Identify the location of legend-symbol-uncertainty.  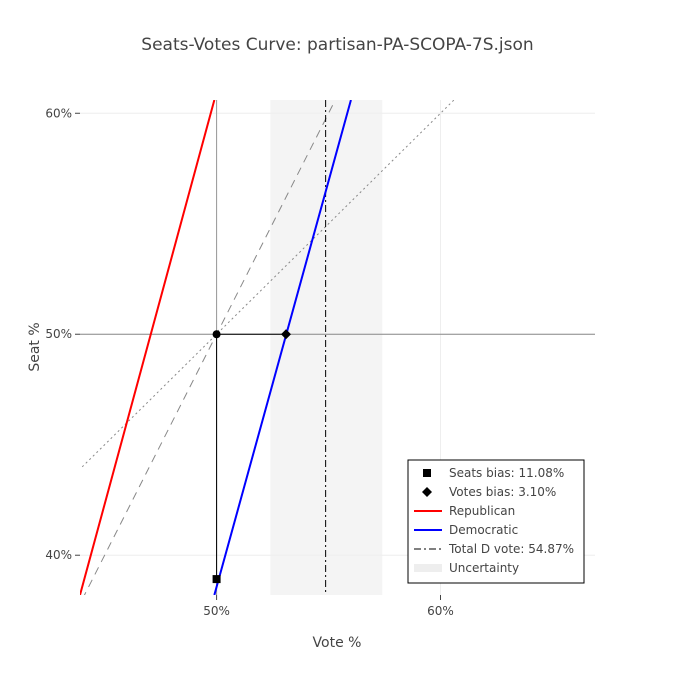
(428, 568).